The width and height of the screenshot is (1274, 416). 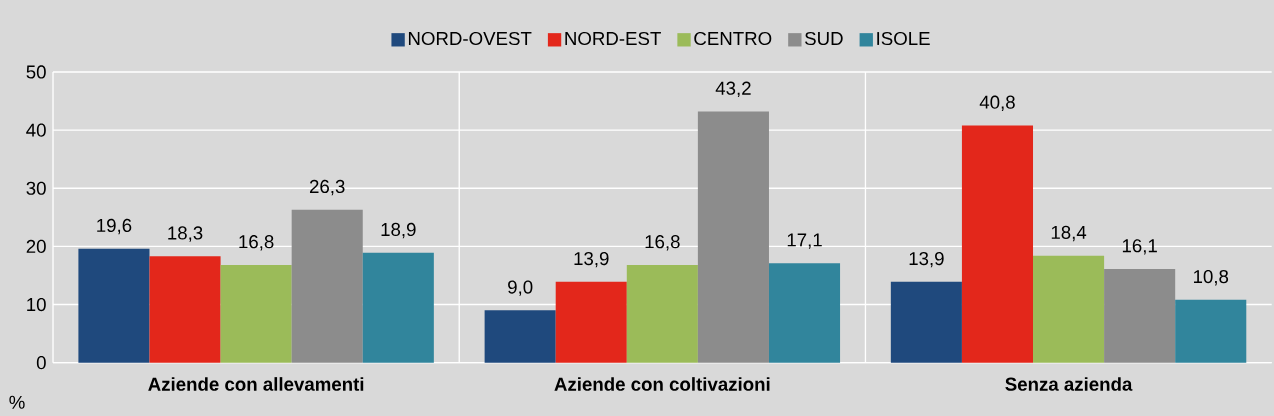 I want to click on y-axis-title: %, so click(x=17, y=402).